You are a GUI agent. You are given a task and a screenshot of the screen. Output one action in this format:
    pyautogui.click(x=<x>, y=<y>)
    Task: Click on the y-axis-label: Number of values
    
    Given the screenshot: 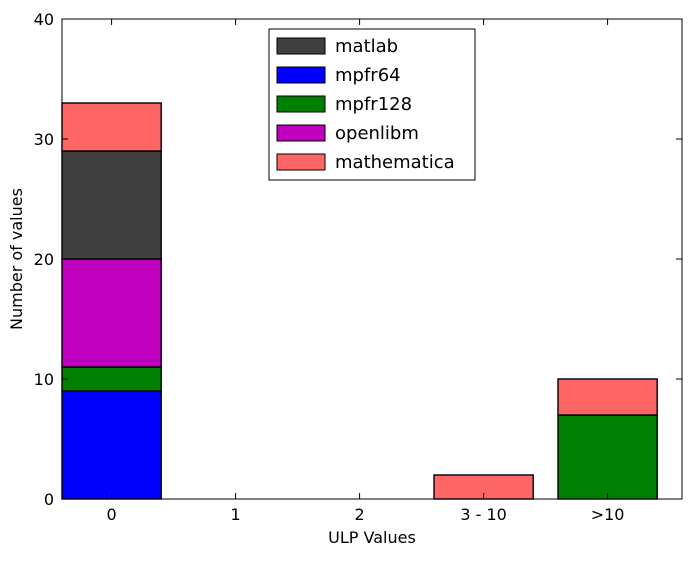 What is the action you would take?
    pyautogui.click(x=16, y=259)
    